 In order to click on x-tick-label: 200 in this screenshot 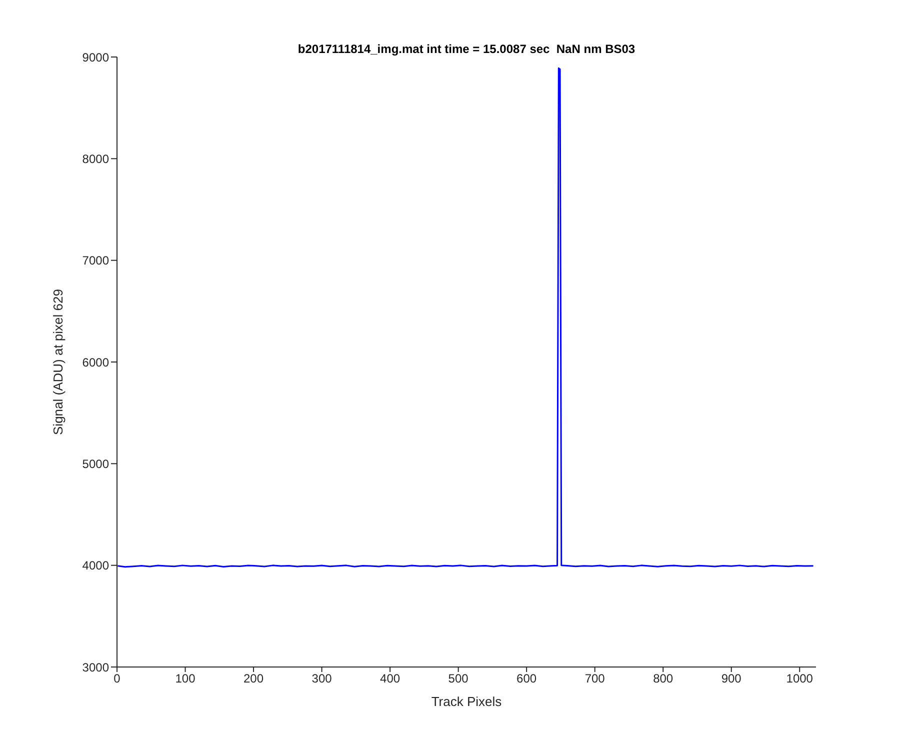, I will do `click(254, 679)`.